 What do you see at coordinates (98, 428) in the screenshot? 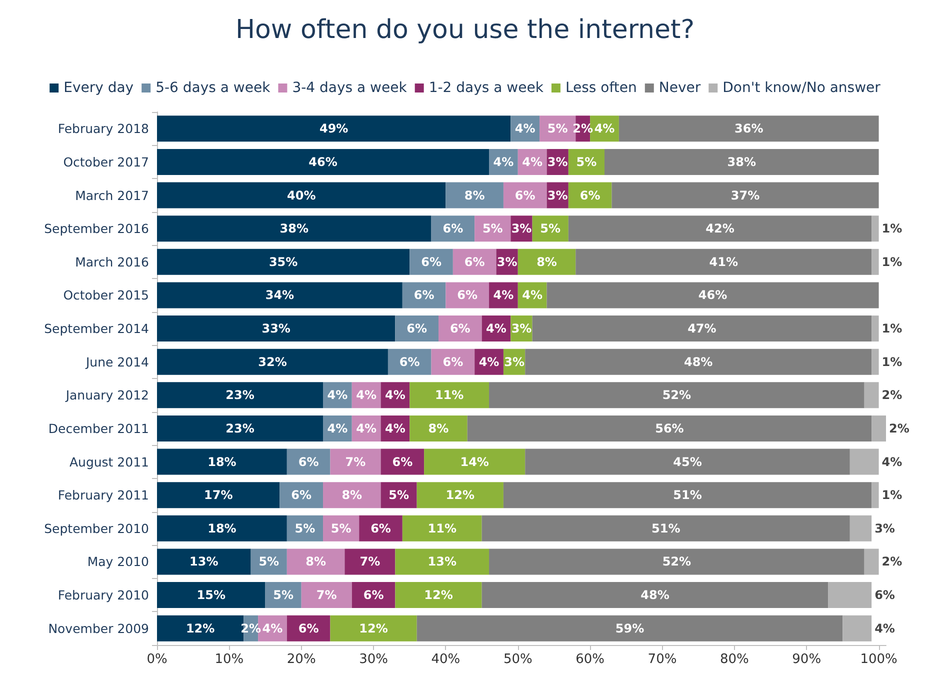
I see `y-tick-label: December 2011` at bounding box center [98, 428].